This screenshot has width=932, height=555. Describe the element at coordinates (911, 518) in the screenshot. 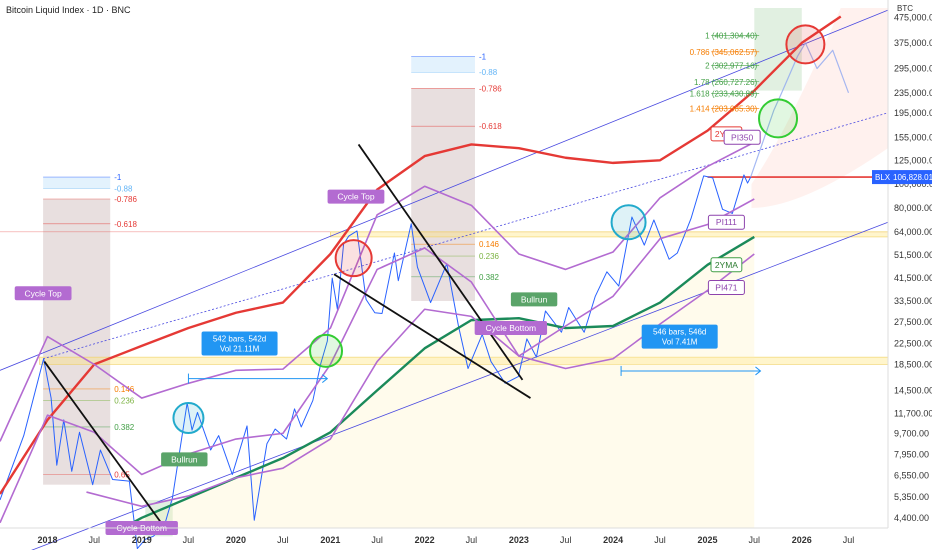

I see `y-tick-label: 4,400.00` at that location.